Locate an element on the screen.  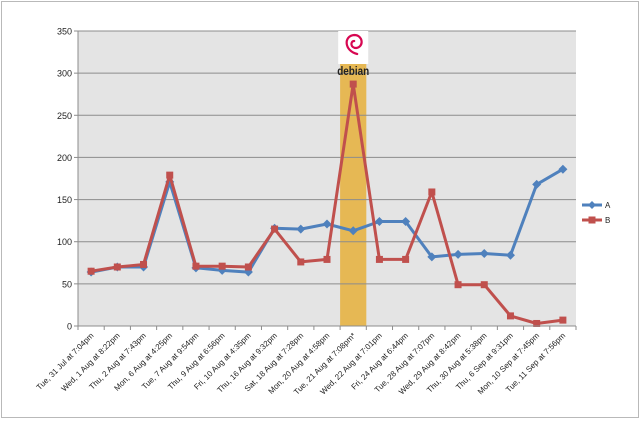
y-tick-label: 300 is located at coordinates (64, 74).